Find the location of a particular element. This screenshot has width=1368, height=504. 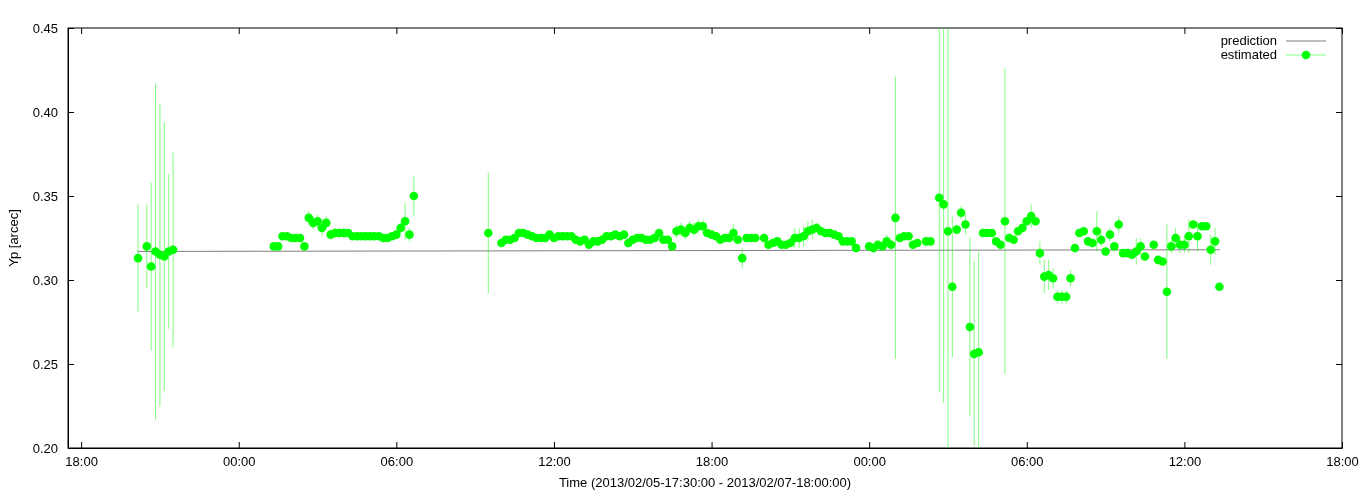

y-tick-label: 0.20 is located at coordinates (45, 448).